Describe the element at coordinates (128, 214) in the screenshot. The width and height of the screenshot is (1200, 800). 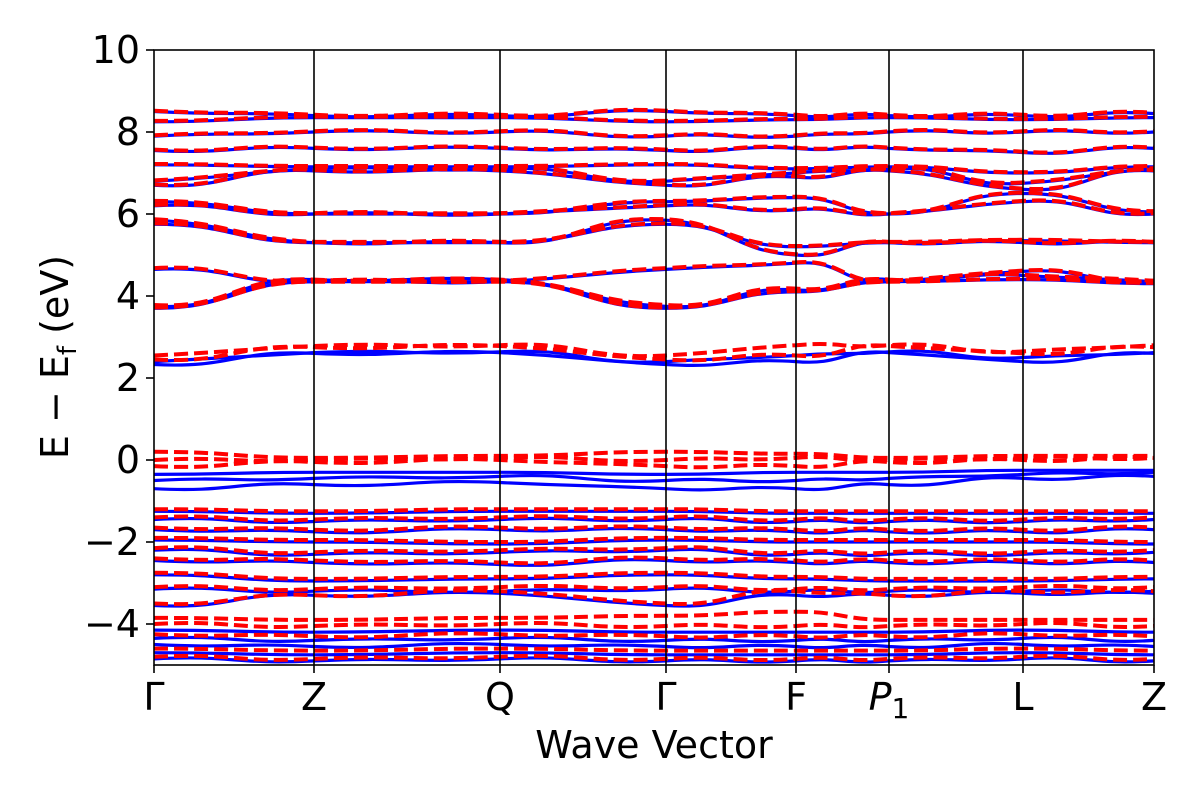
I see `y-tick-label: 6` at that location.